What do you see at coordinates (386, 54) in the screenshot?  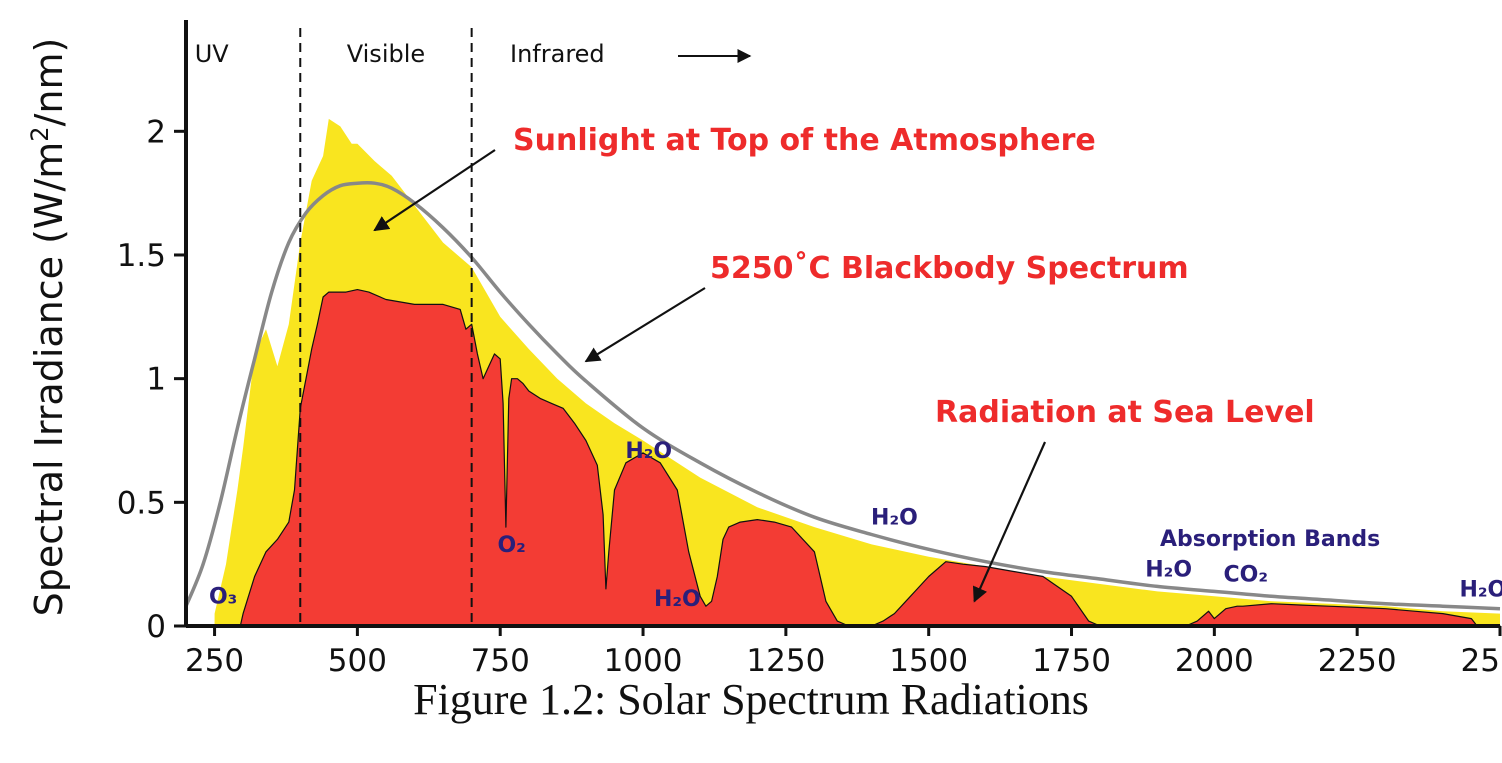 I see `region-label: Visible` at bounding box center [386, 54].